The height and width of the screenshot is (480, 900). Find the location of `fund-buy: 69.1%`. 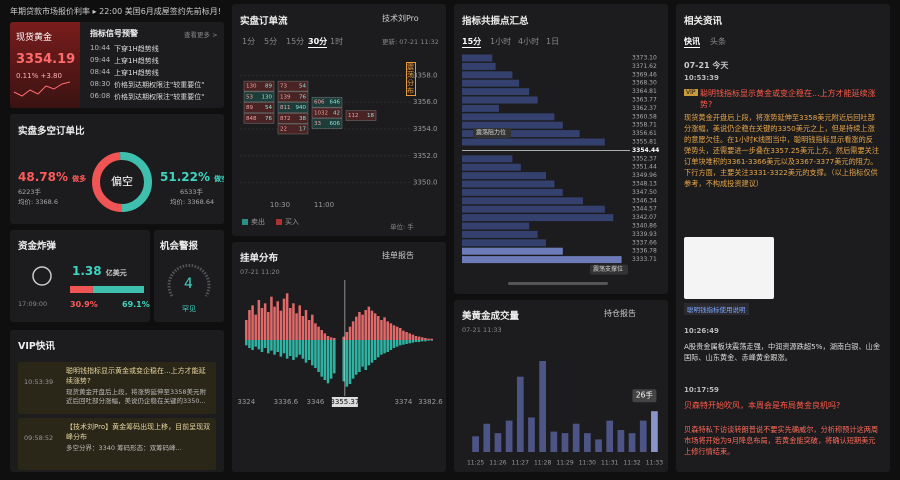

fund-buy: 69.1% is located at coordinates (136, 304).